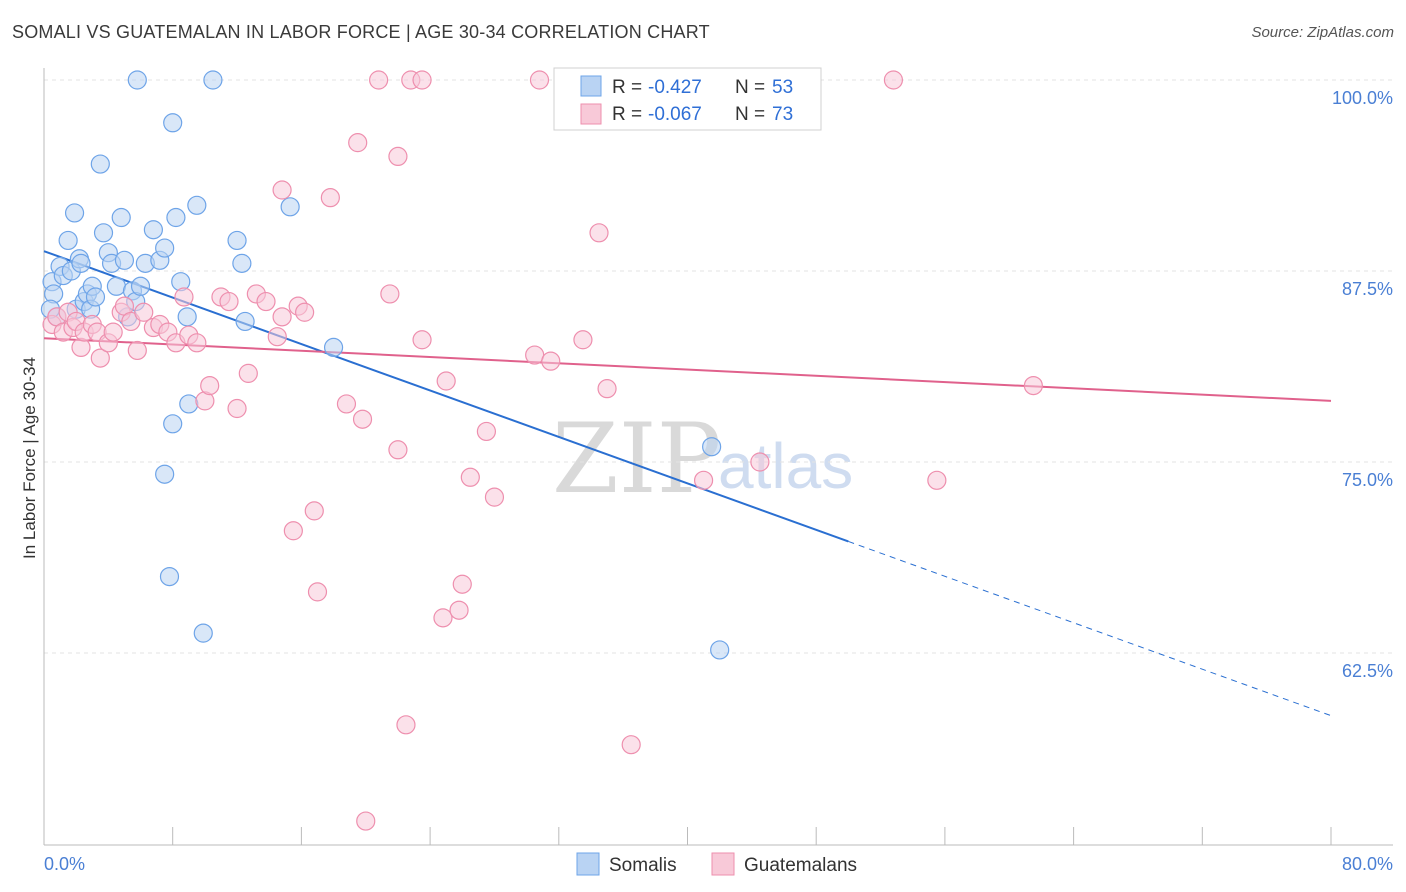  I want to click on legend-n-label-somalis: N =, so click(750, 87).